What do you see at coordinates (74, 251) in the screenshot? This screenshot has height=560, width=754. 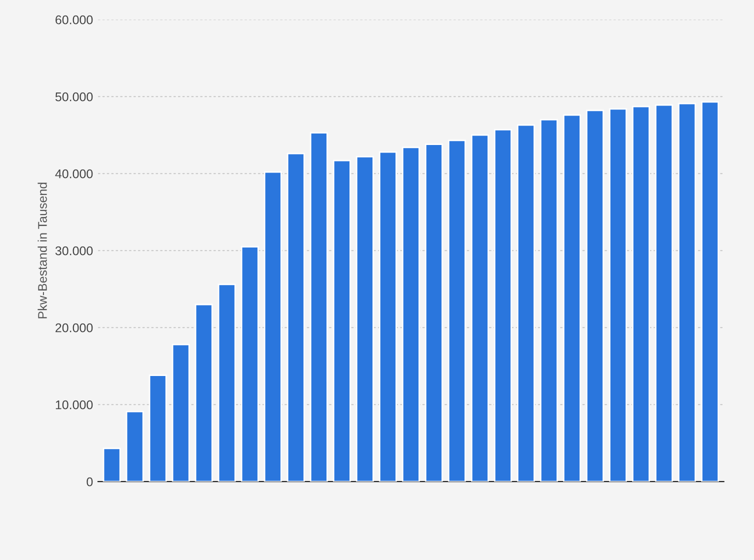 I see `y-tick-label: 30.000` at bounding box center [74, 251].